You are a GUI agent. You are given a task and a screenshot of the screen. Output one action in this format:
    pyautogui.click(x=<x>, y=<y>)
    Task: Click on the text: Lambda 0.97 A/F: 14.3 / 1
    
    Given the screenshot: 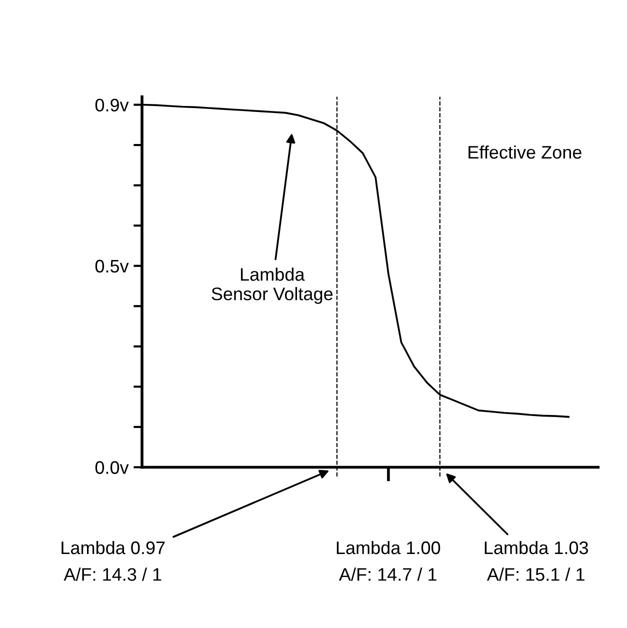 What is the action you would take?
    pyautogui.click(x=113, y=560)
    